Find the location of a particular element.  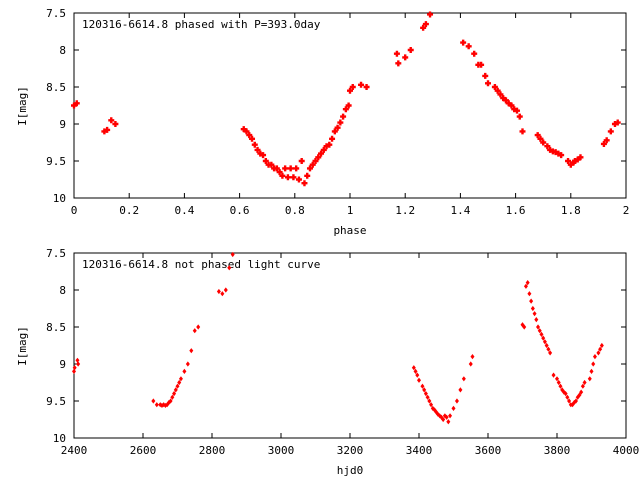

x-tick-label: 3000 is located at coordinates (281, 450).